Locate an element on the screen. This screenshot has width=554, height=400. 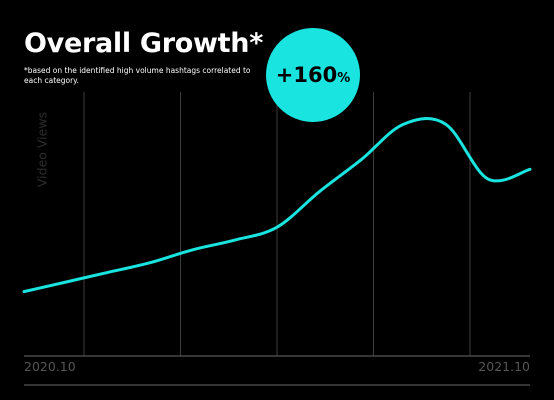
chart-title: Overall Growth* is located at coordinates (144, 43).